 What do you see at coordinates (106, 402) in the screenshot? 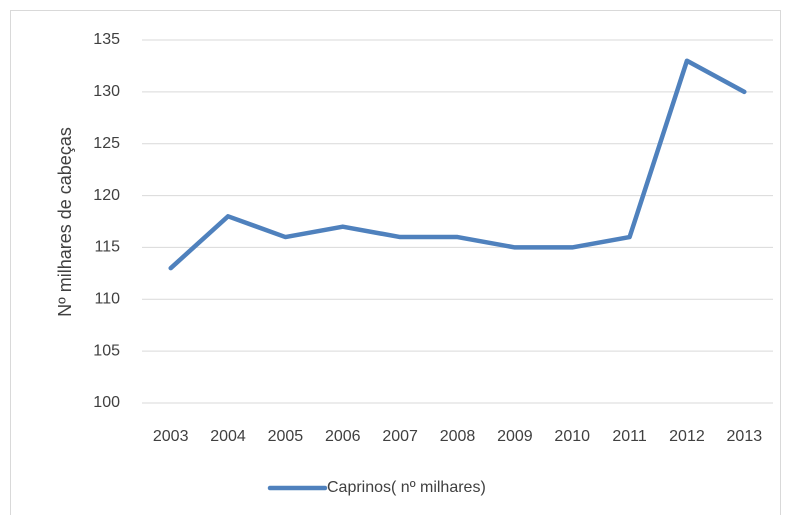
I see `y-tick-label: 100` at bounding box center [106, 402].